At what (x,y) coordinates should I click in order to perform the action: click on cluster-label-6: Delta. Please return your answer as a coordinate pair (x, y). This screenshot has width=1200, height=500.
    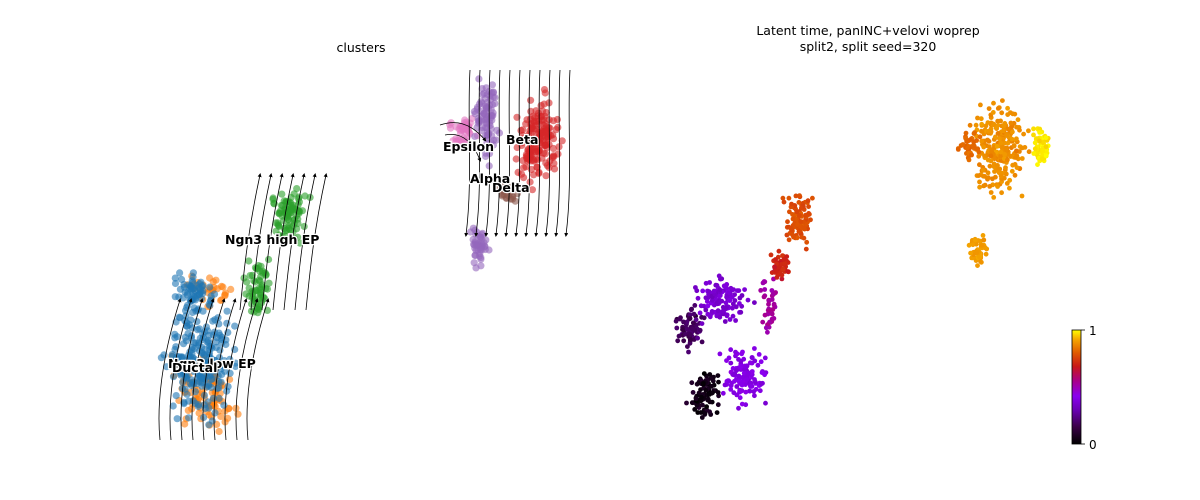
    Looking at the image, I should click on (511, 187).